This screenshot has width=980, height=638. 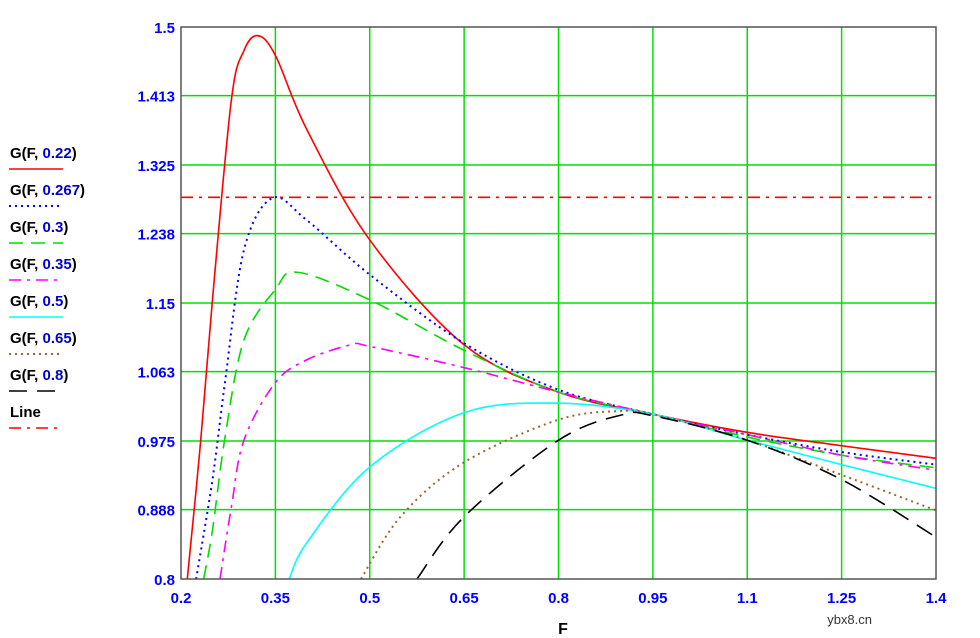 I want to click on y-tick-label: 1.238, so click(x=156, y=235).